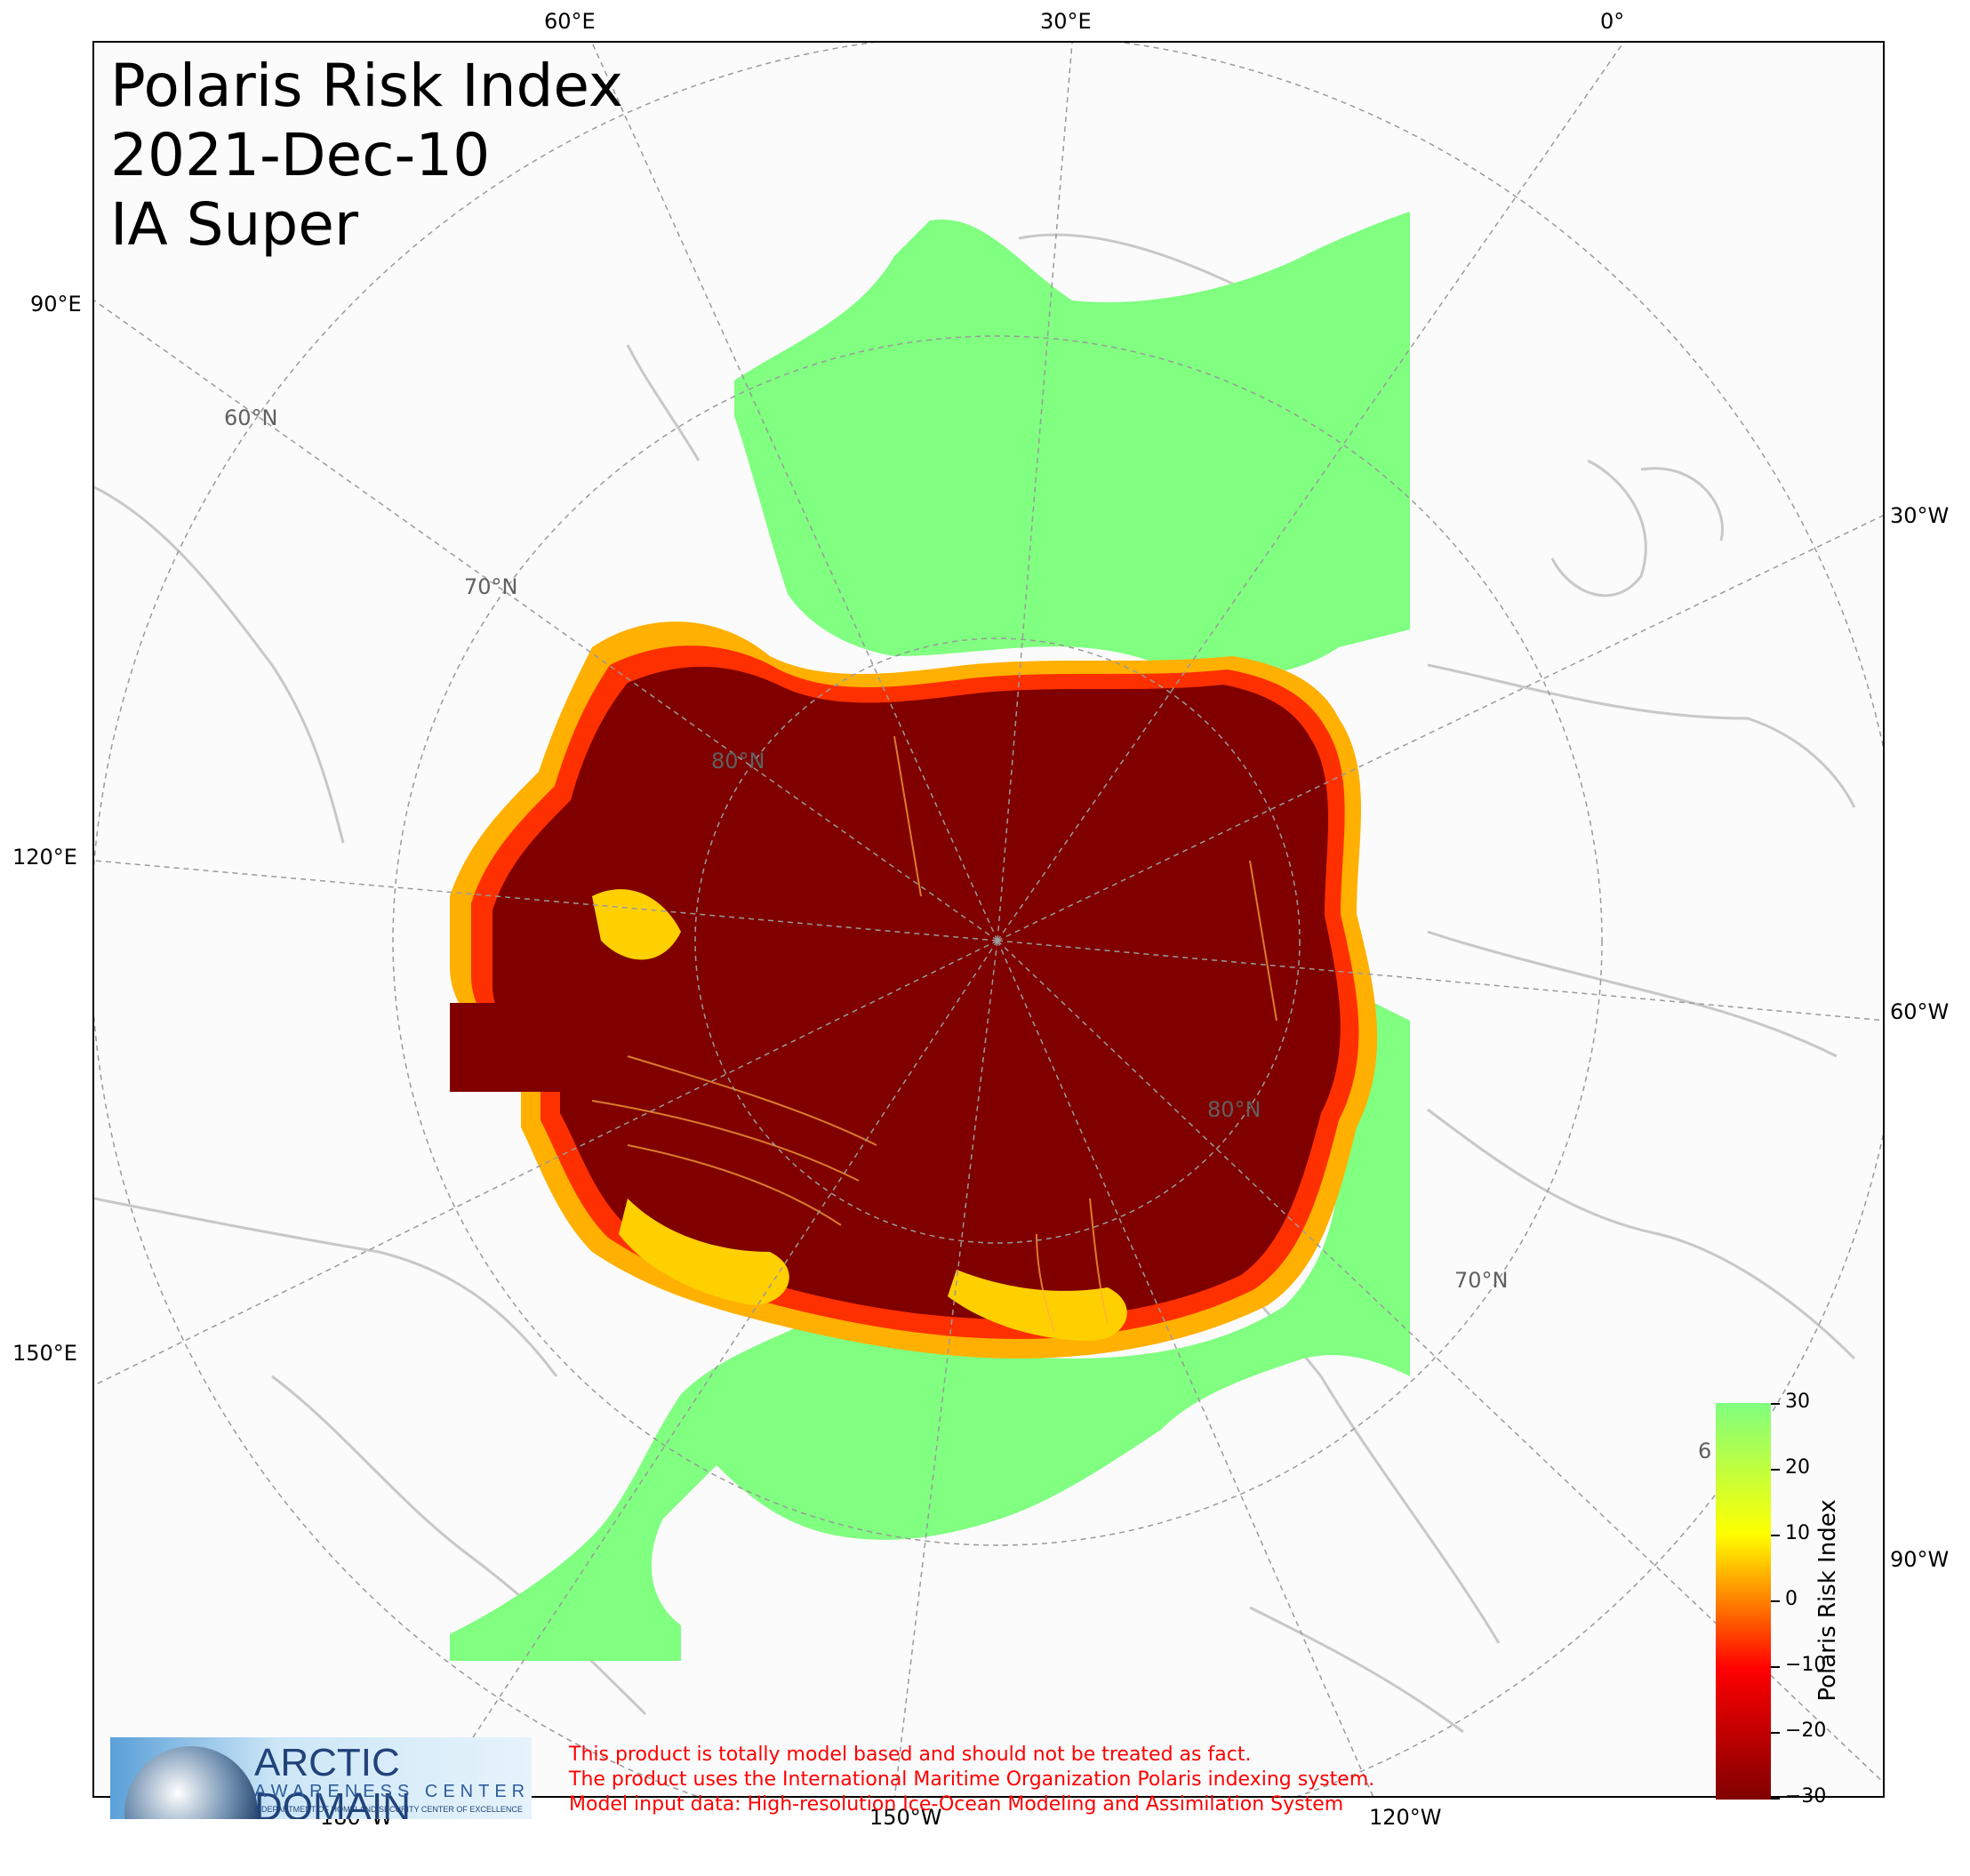 This screenshot has height=1876, width=1970. I want to click on lat-label-70n-east: 70°N, so click(1481, 1281).